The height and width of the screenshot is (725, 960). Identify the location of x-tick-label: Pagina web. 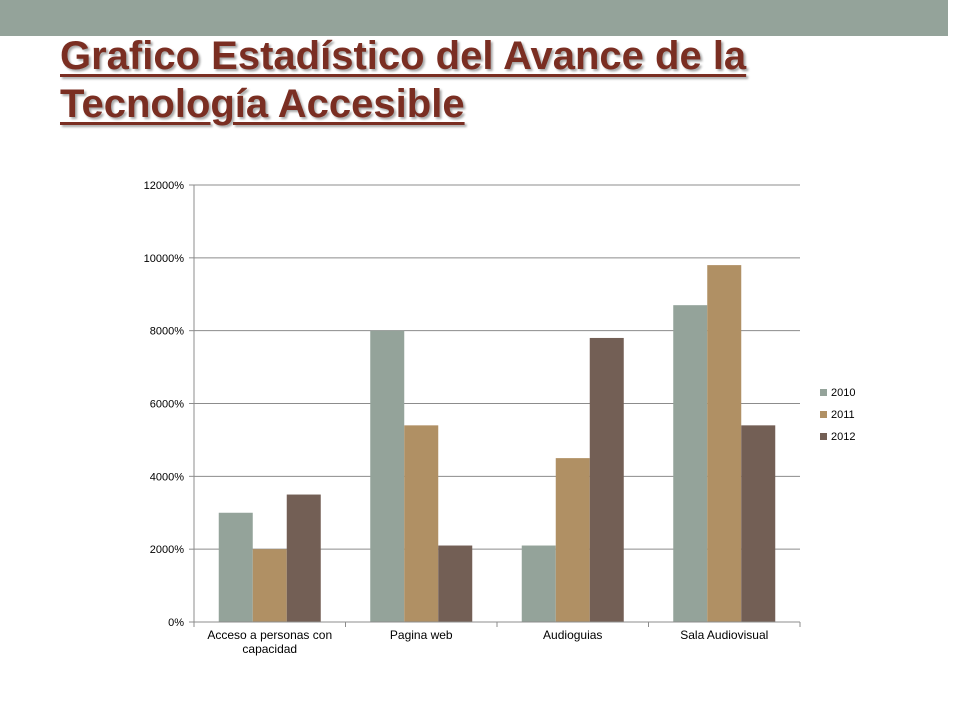
(421, 635).